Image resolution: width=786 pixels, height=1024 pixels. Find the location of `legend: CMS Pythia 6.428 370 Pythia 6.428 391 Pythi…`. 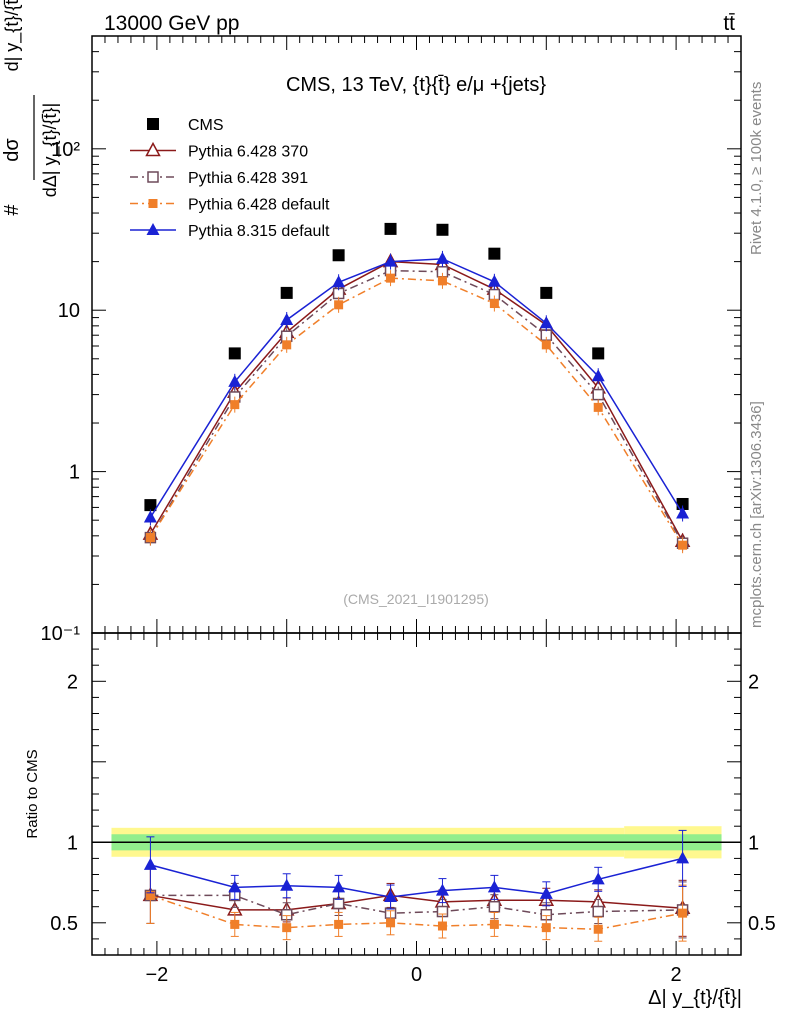

legend: CMS Pythia 6.428 370 Pythia 6.428 391 Pythi… is located at coordinates (230, 178).